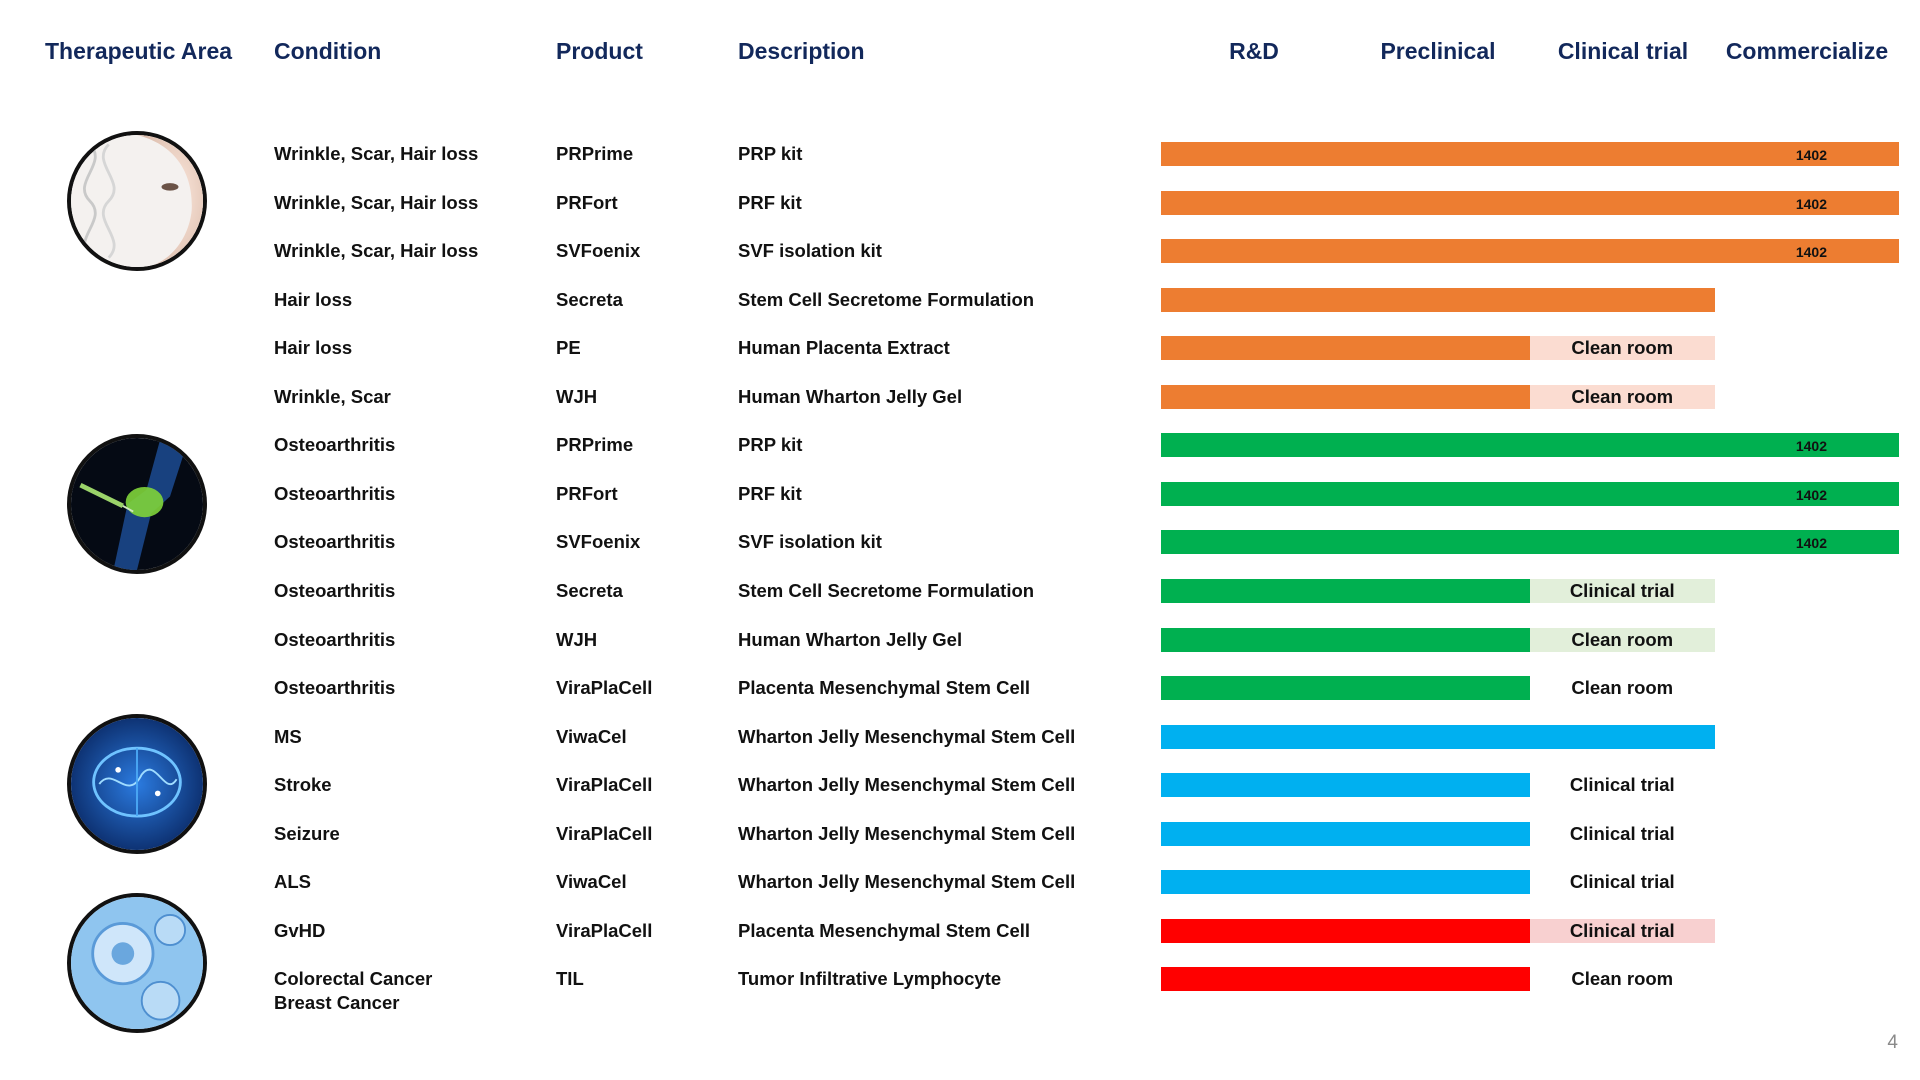 This screenshot has height=1080, width=1920. Describe the element at coordinates (589, 590) in the screenshot. I see `product-cell: Secreta` at that location.